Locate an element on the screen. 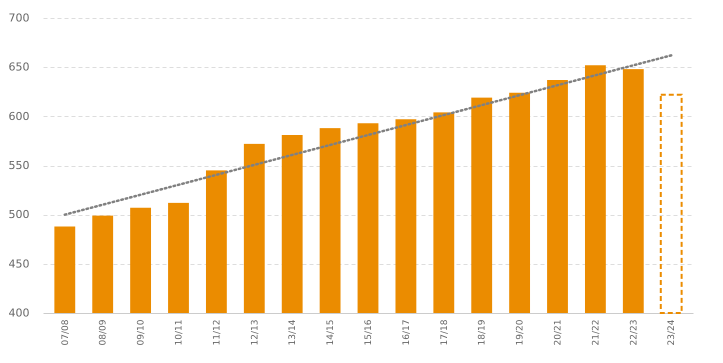 Image resolution: width=723 pixels, height=363 pixels. x-tick-label: 18/19 is located at coordinates (483, 332).